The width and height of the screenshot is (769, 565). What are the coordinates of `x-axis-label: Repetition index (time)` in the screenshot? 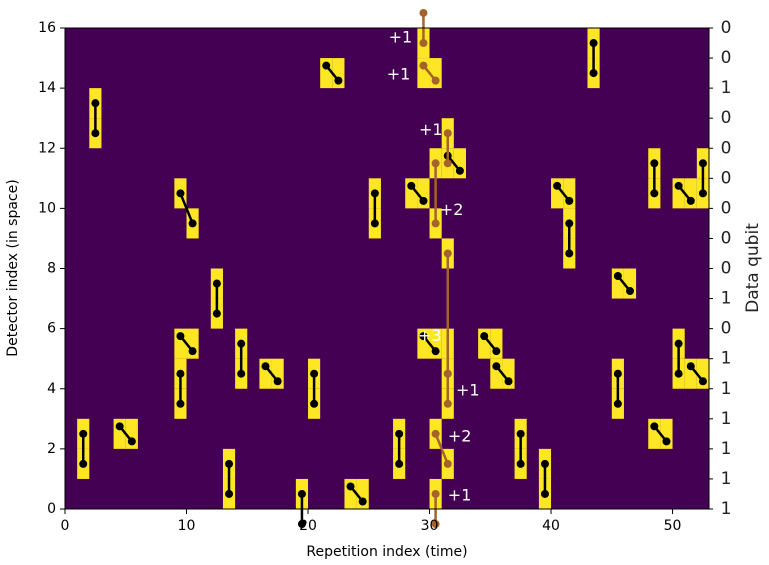 It's located at (386, 552).